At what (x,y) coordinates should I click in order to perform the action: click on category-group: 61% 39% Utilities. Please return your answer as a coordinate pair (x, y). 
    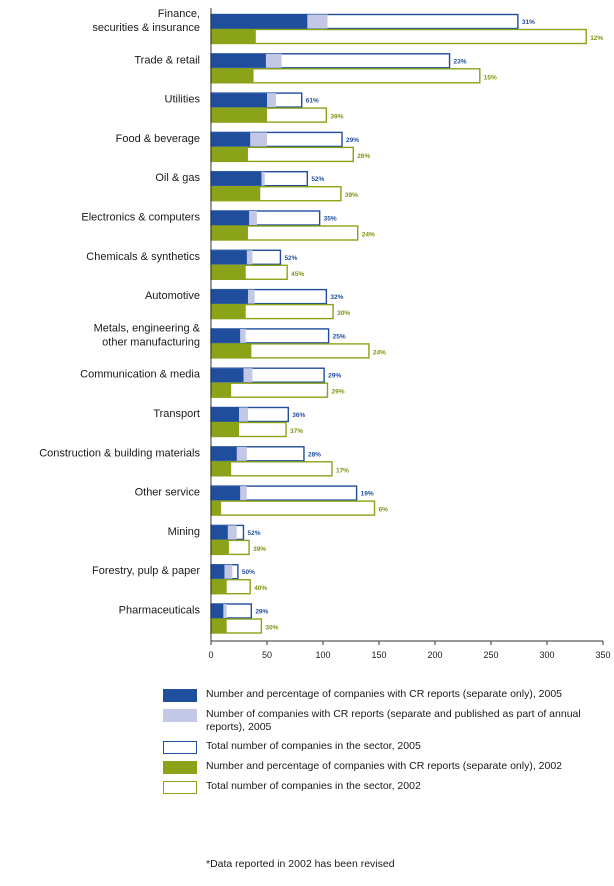
    Looking at the image, I should click on (254, 107).